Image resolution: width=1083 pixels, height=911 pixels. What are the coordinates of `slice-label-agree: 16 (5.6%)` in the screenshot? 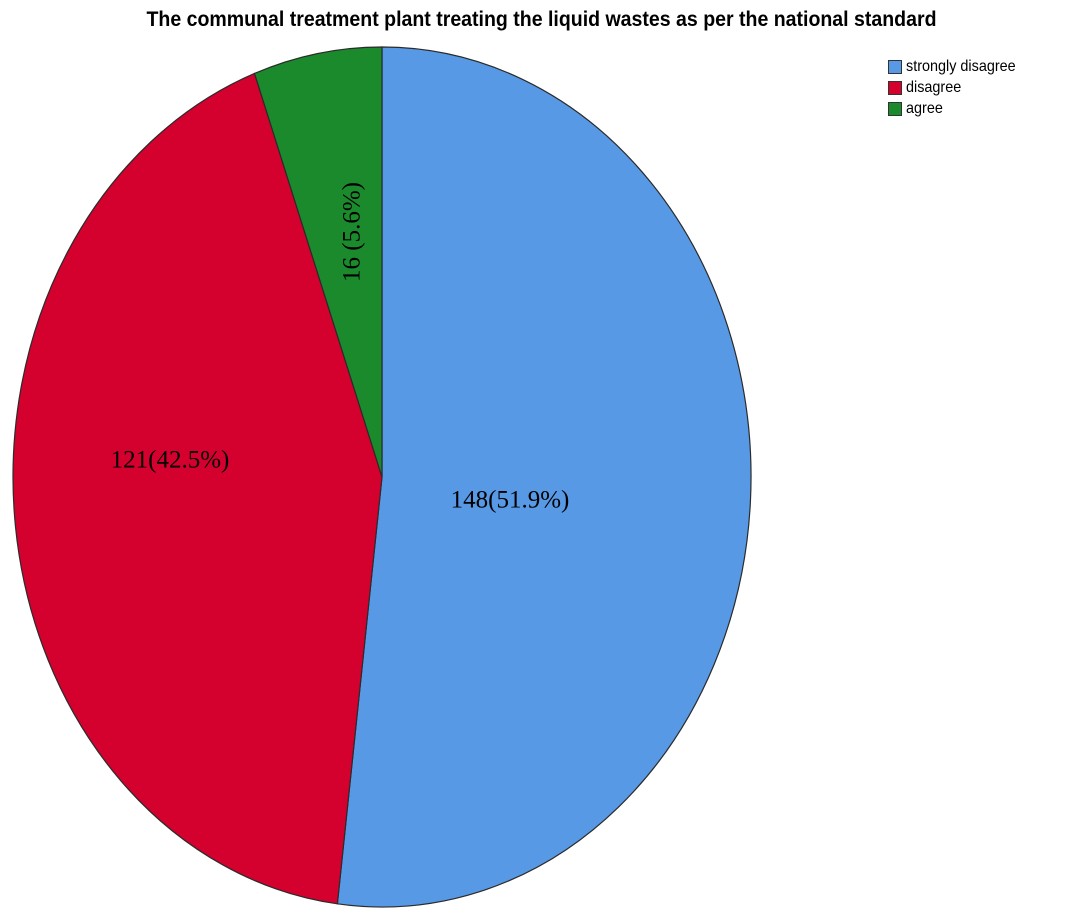 It's located at (352, 232).